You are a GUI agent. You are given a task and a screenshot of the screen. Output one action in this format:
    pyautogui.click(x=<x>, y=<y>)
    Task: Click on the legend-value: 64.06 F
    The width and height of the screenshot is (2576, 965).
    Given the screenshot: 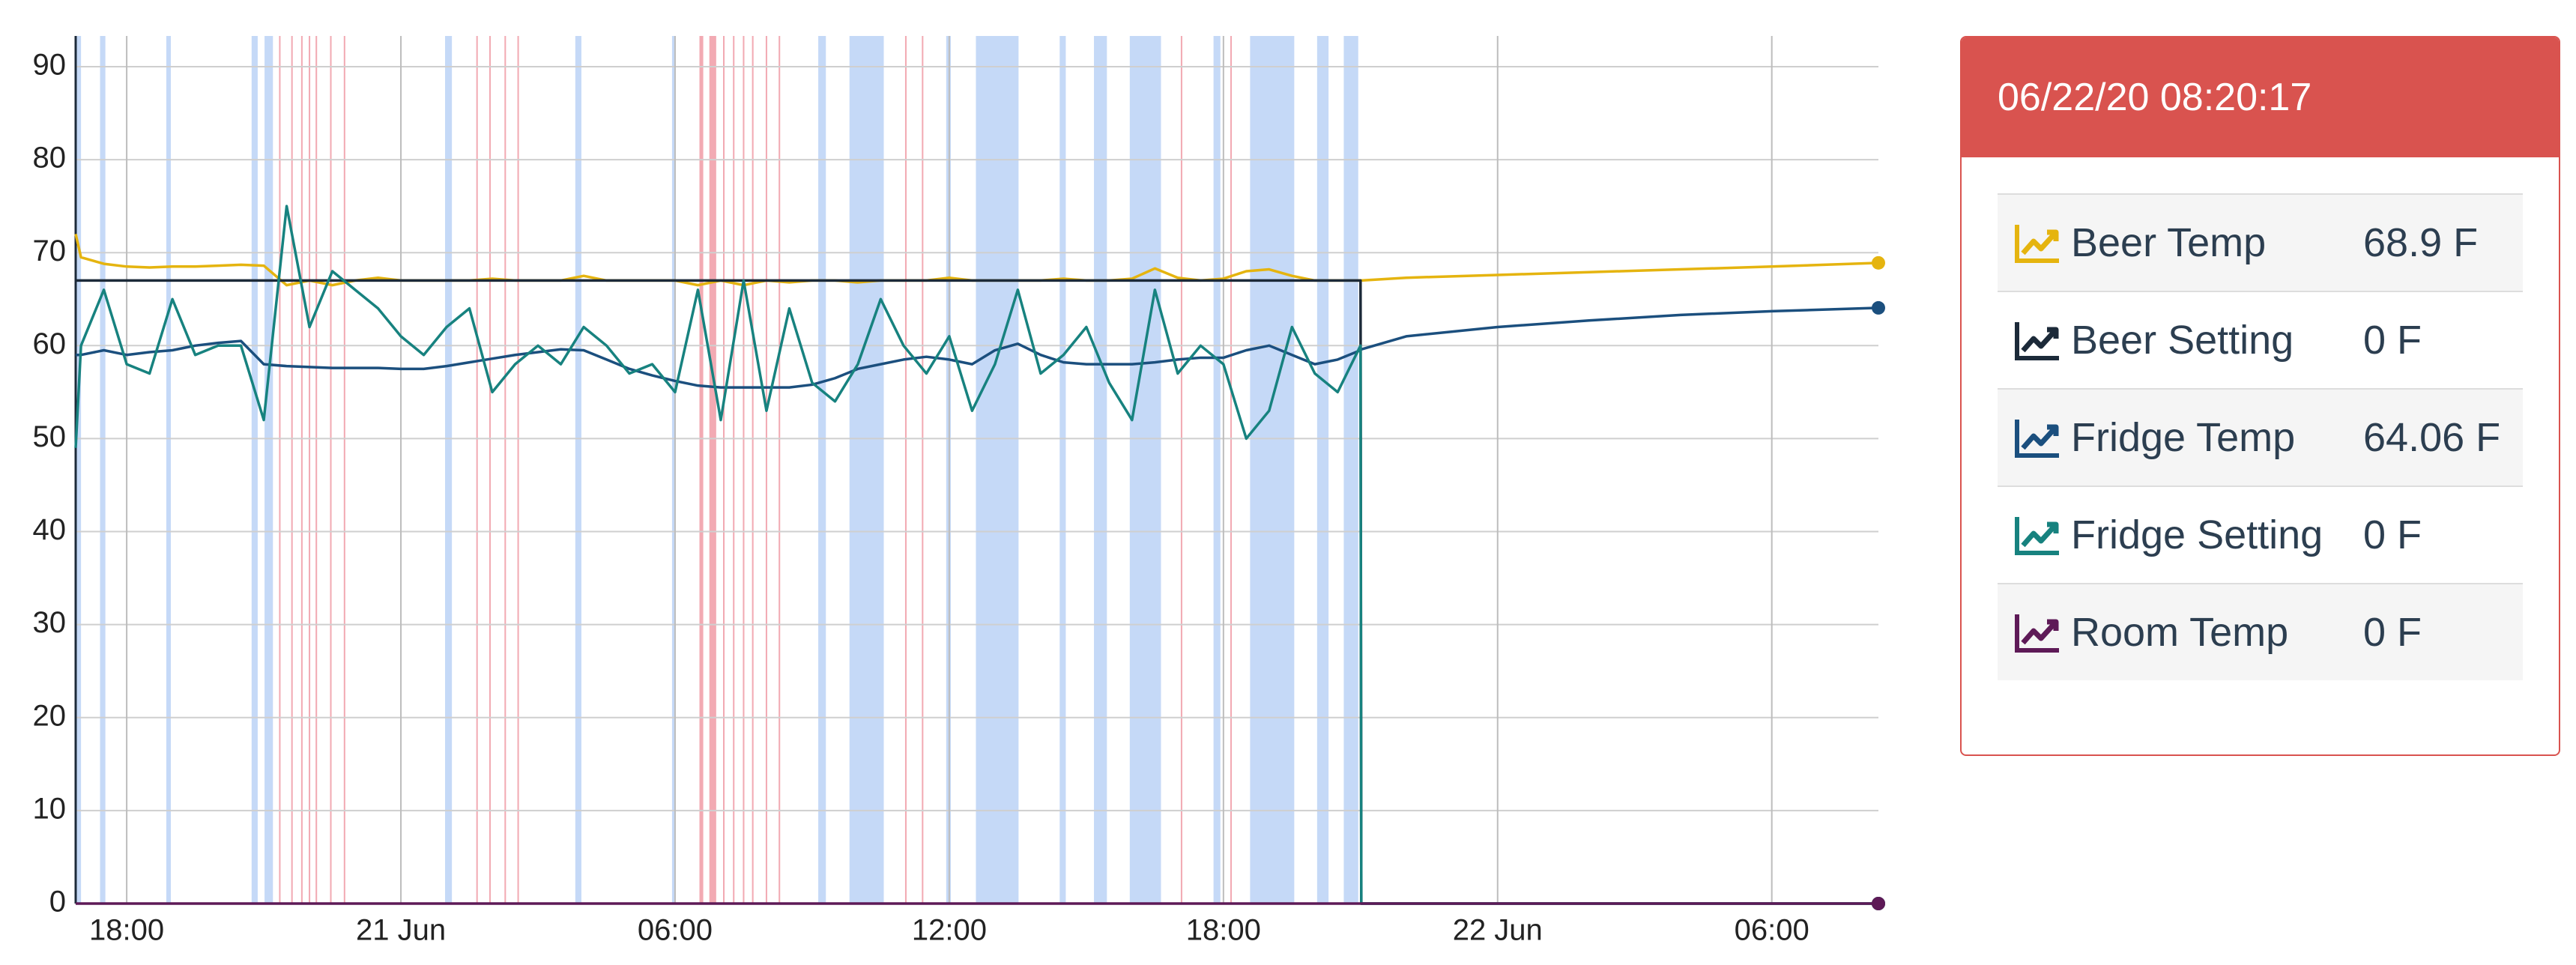 What is the action you would take?
    pyautogui.click(x=2432, y=438)
    